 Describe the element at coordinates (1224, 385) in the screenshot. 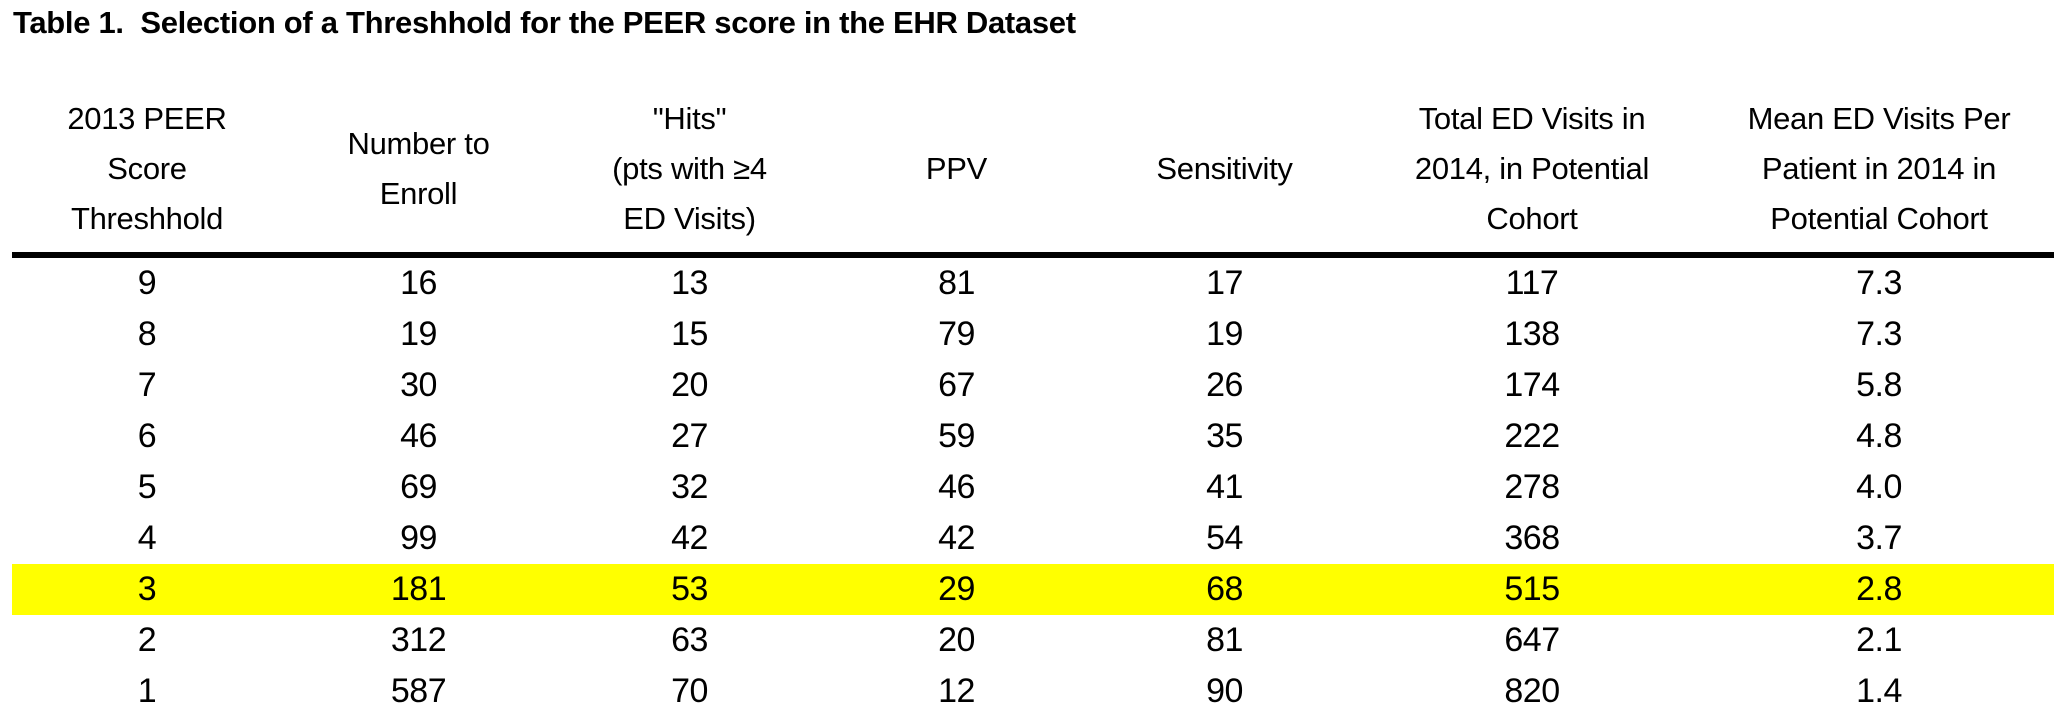

I see `cell-sensitivity: 26` at that location.